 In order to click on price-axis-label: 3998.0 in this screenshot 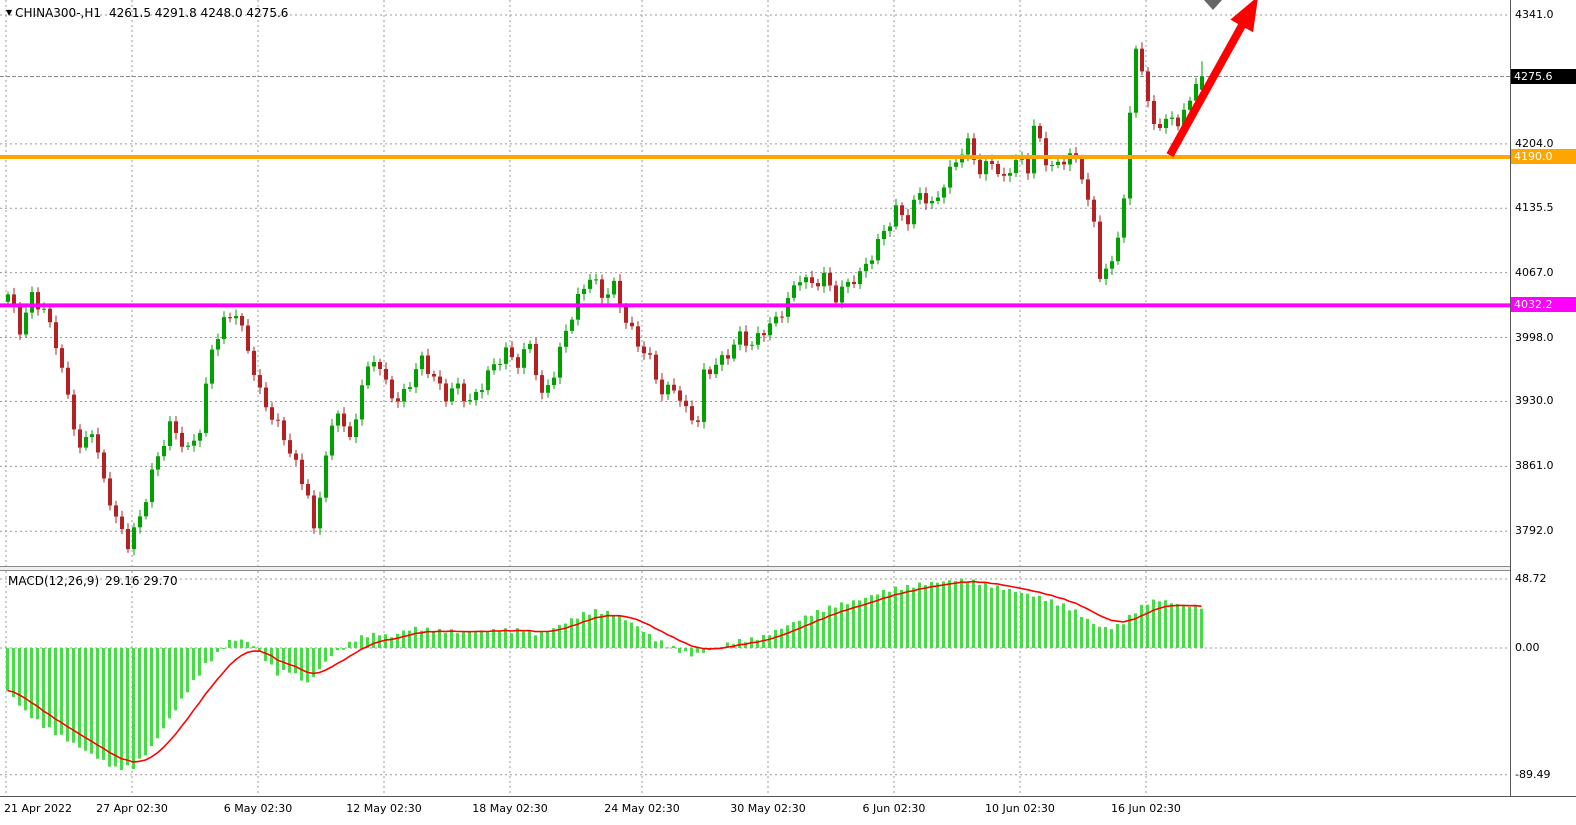, I will do `click(1534, 337)`.